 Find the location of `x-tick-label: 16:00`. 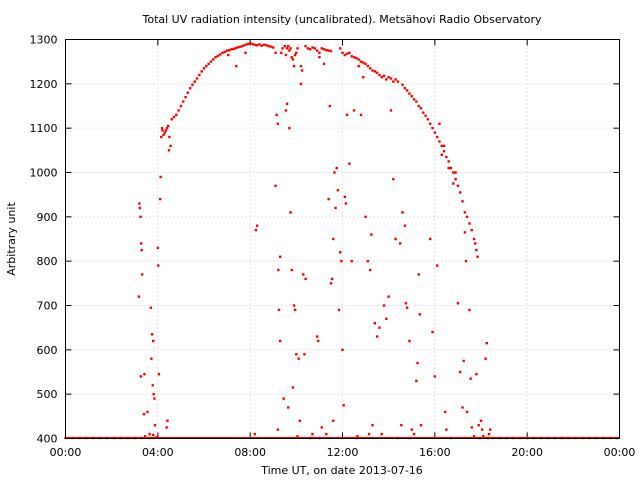

x-tick-label: 16:00 is located at coordinates (435, 452).